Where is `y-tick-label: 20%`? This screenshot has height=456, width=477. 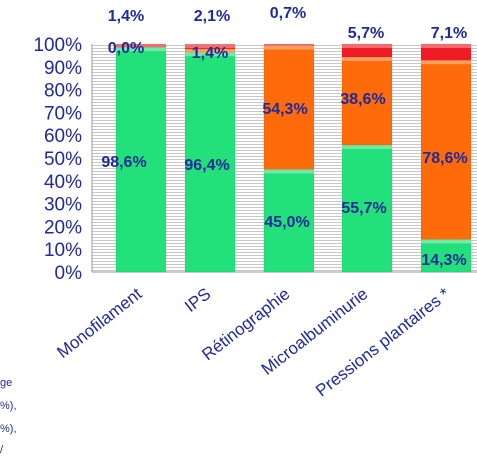 y-tick-label: 20% is located at coordinates (63, 227).